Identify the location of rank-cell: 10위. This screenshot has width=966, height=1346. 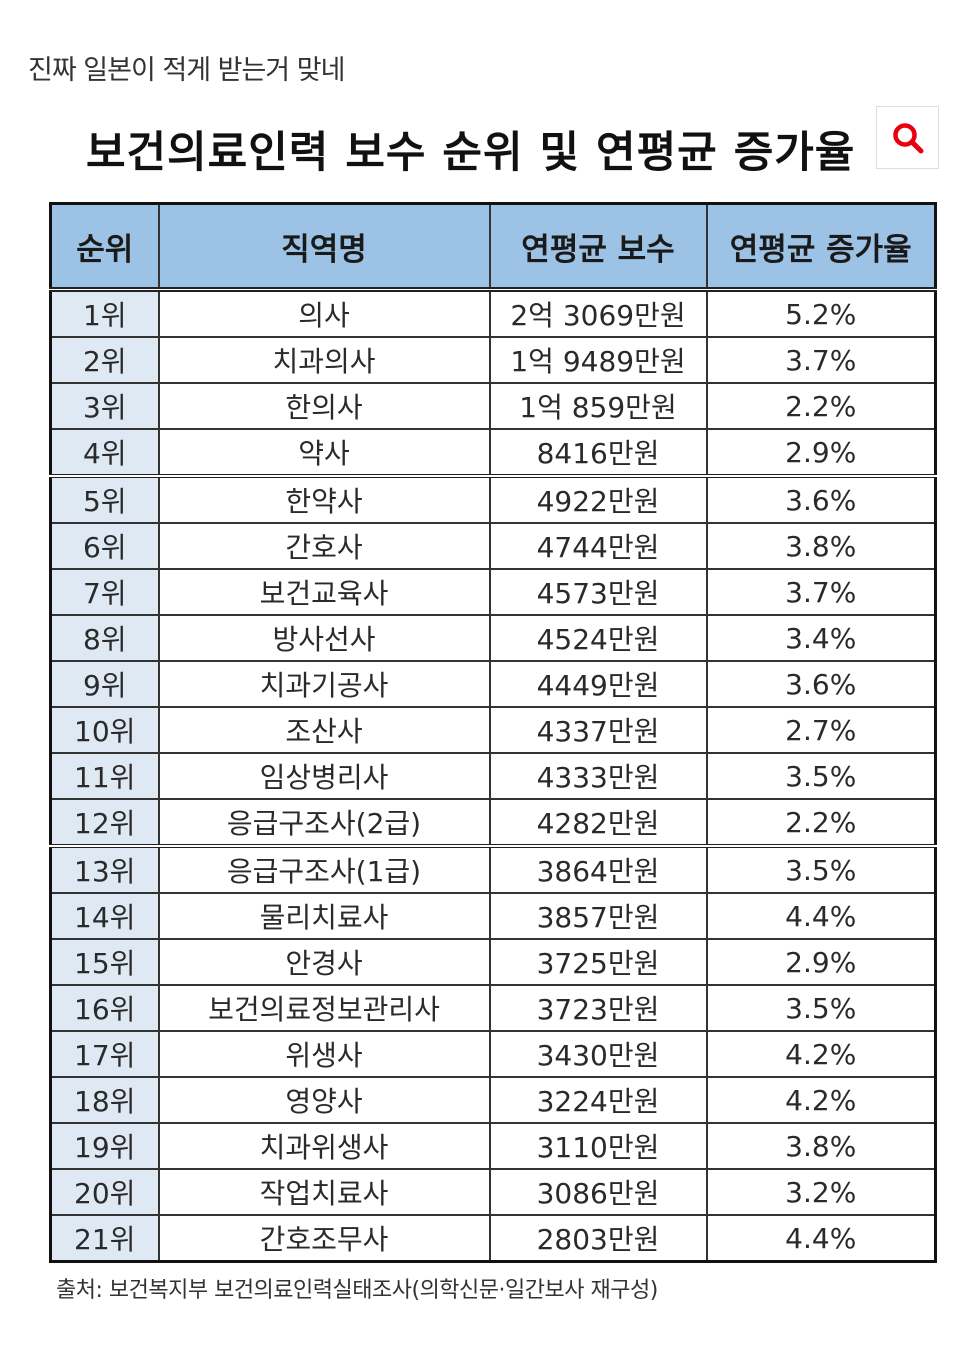
(104, 730).